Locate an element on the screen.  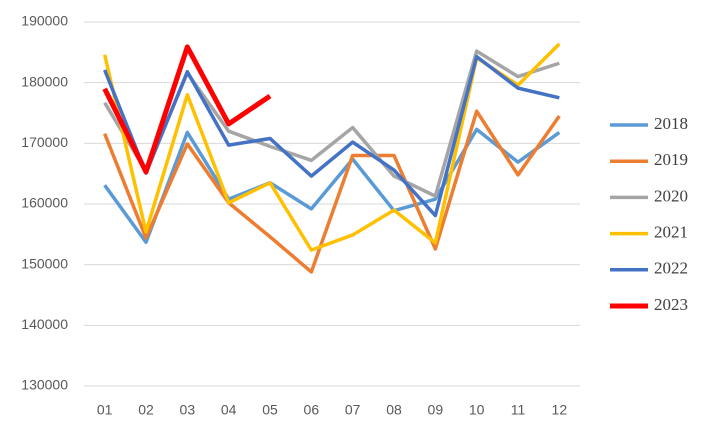
y-tick-label: 180000 is located at coordinates (44, 81).